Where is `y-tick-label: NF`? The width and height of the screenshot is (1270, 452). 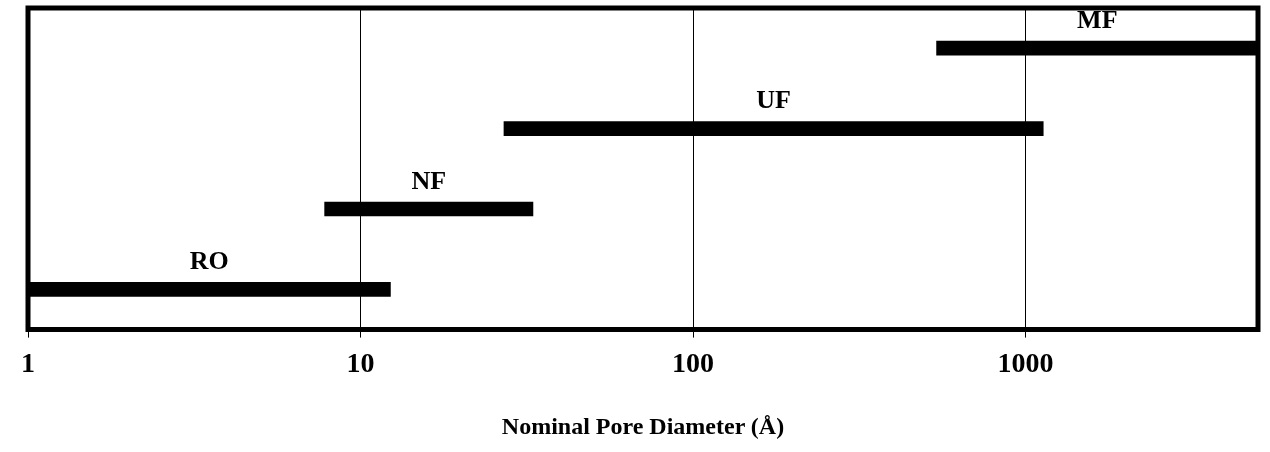 y-tick-label: NF is located at coordinates (429, 180).